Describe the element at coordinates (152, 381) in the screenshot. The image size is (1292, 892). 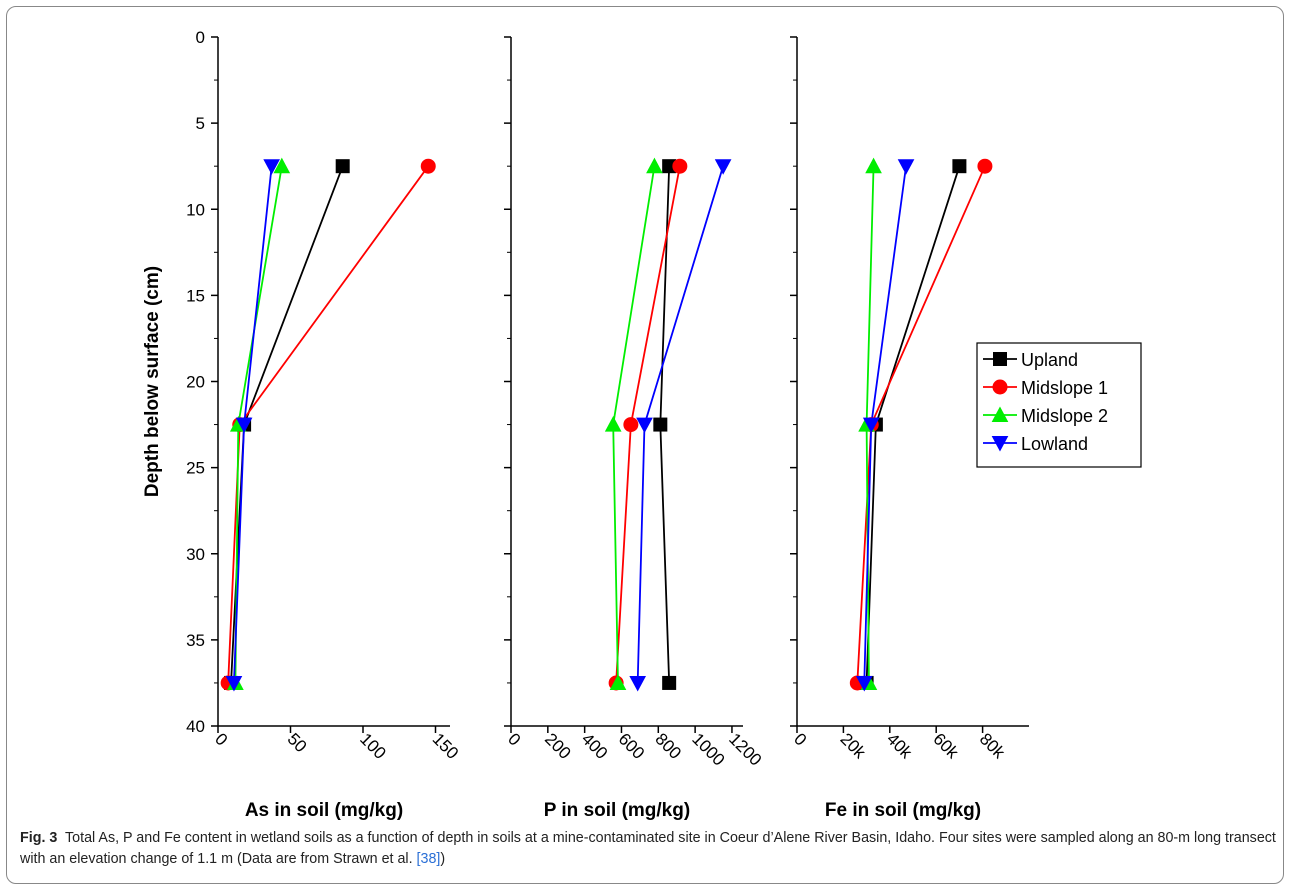
I see `y-axis-label: Depth below surface (cm)` at that location.